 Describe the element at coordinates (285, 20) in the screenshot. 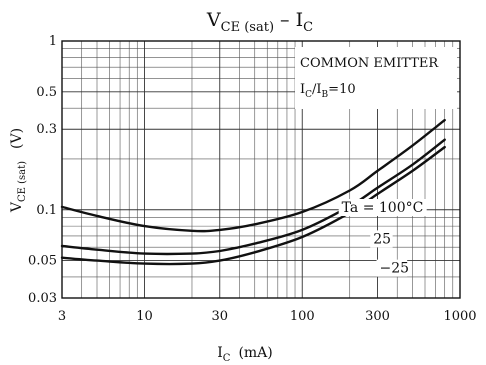

I see `title-sep: –` at that location.